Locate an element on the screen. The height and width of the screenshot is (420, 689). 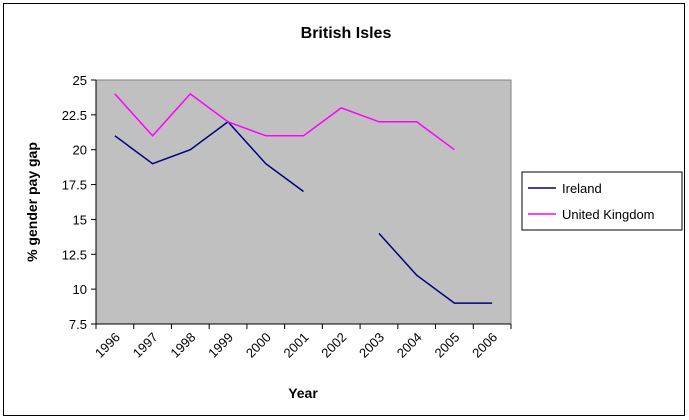
y-tick-label: 15 is located at coordinates (80, 219).